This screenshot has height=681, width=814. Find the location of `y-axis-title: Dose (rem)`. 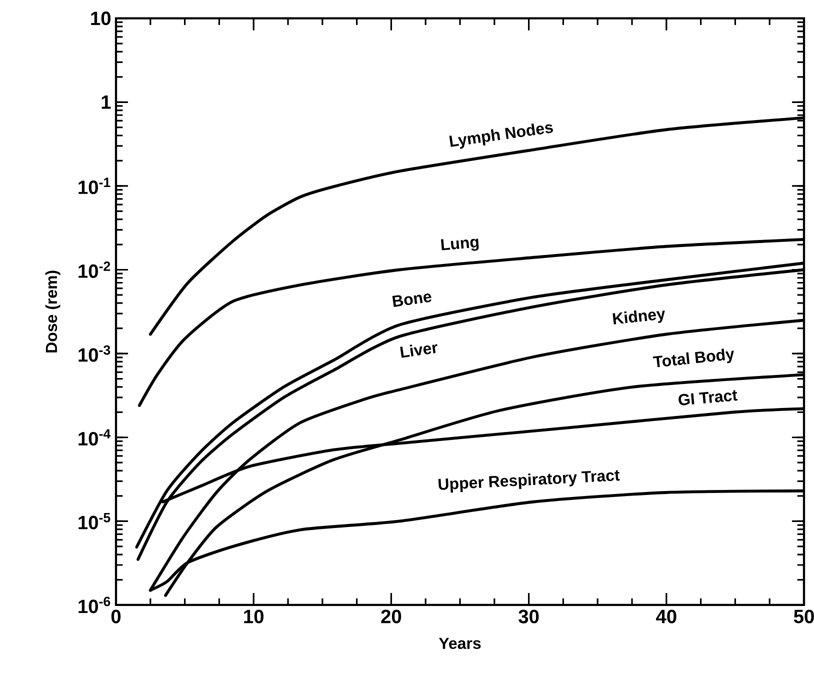

y-axis-title: Dose (rem) is located at coordinates (52, 311).